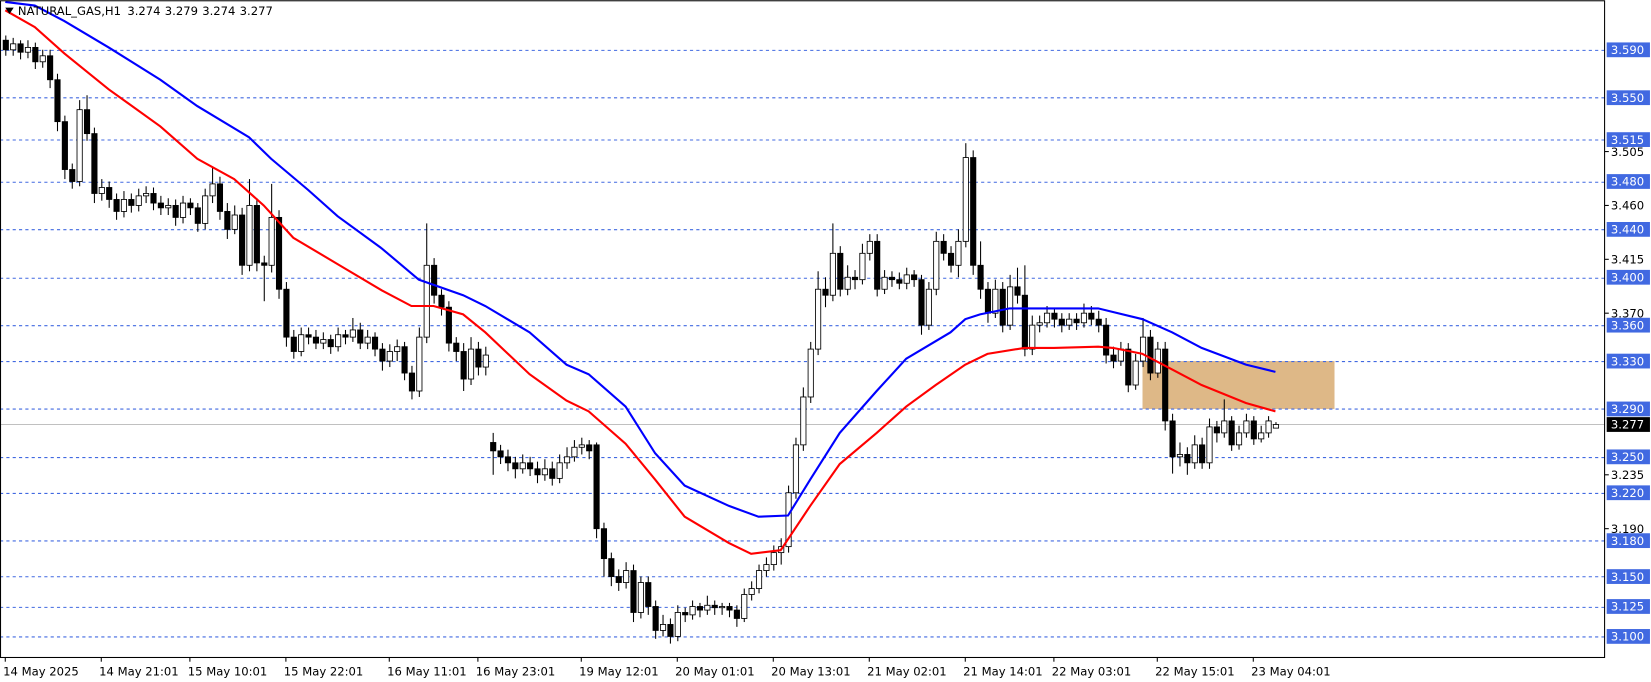  What do you see at coordinates (1627, 607) in the screenshot?
I see `level-label: 3.125` at bounding box center [1627, 607].